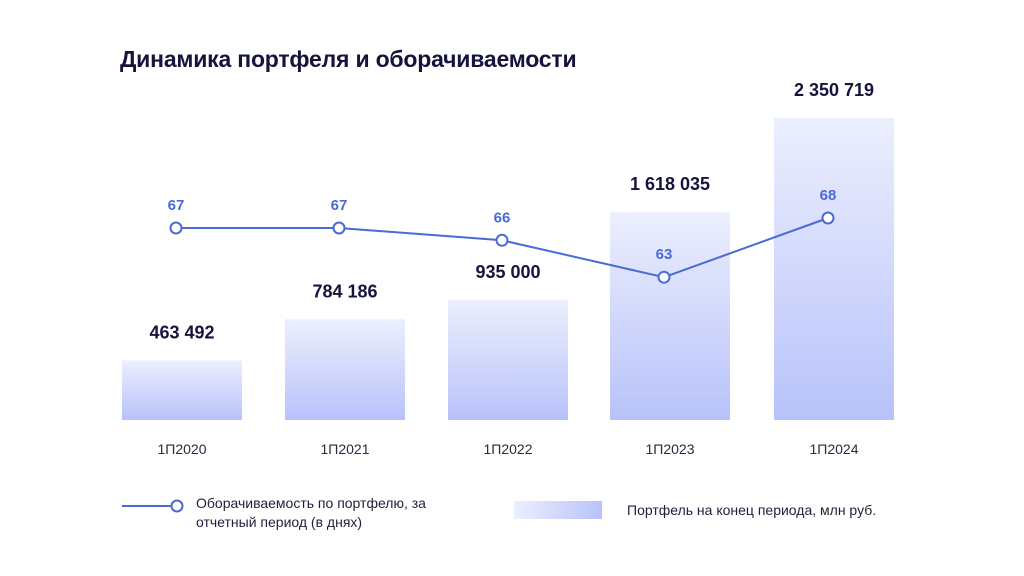 This screenshot has width=1024, height=576. What do you see at coordinates (181, 332) in the screenshot?
I see `bar-value-label: 463 492` at bounding box center [181, 332].